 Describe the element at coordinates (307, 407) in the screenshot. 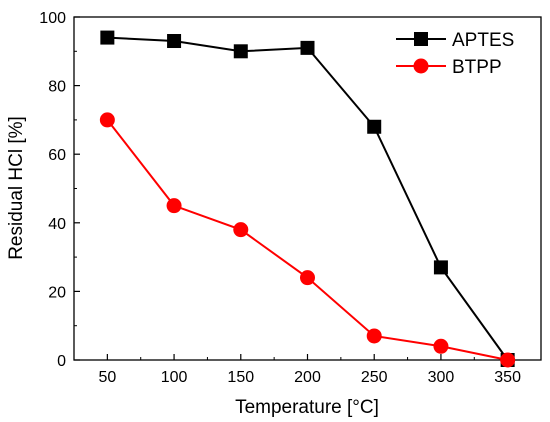

I see `x-axis-label: Temperature [°C]` at that location.